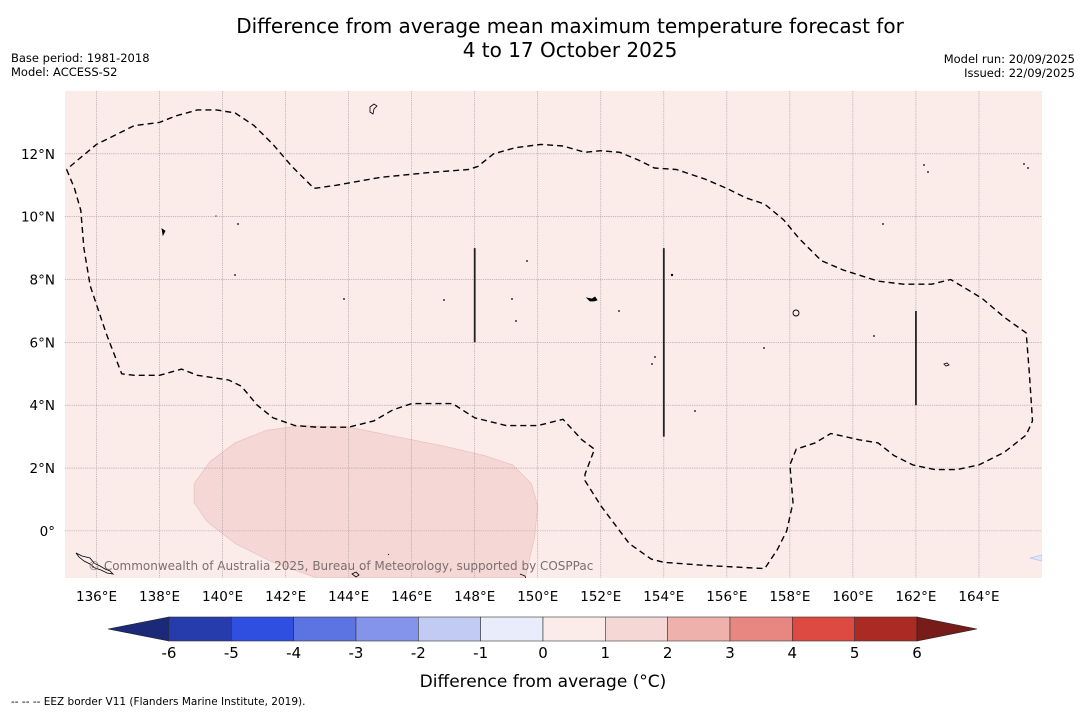 This screenshot has width=1085, height=713. I want to click on x-tick-label: 136°E, so click(96, 597).